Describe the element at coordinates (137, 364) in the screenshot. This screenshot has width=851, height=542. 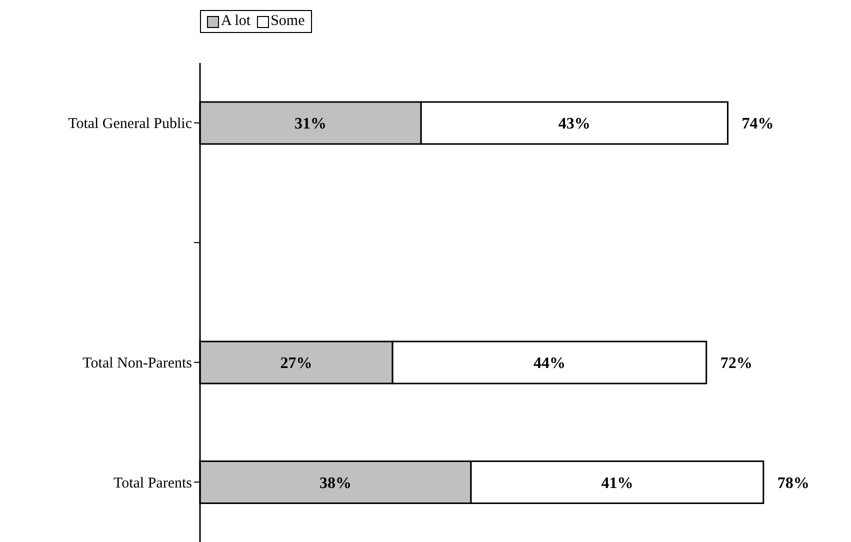
I see `y-tick-label: Total Non-Parents` at that location.